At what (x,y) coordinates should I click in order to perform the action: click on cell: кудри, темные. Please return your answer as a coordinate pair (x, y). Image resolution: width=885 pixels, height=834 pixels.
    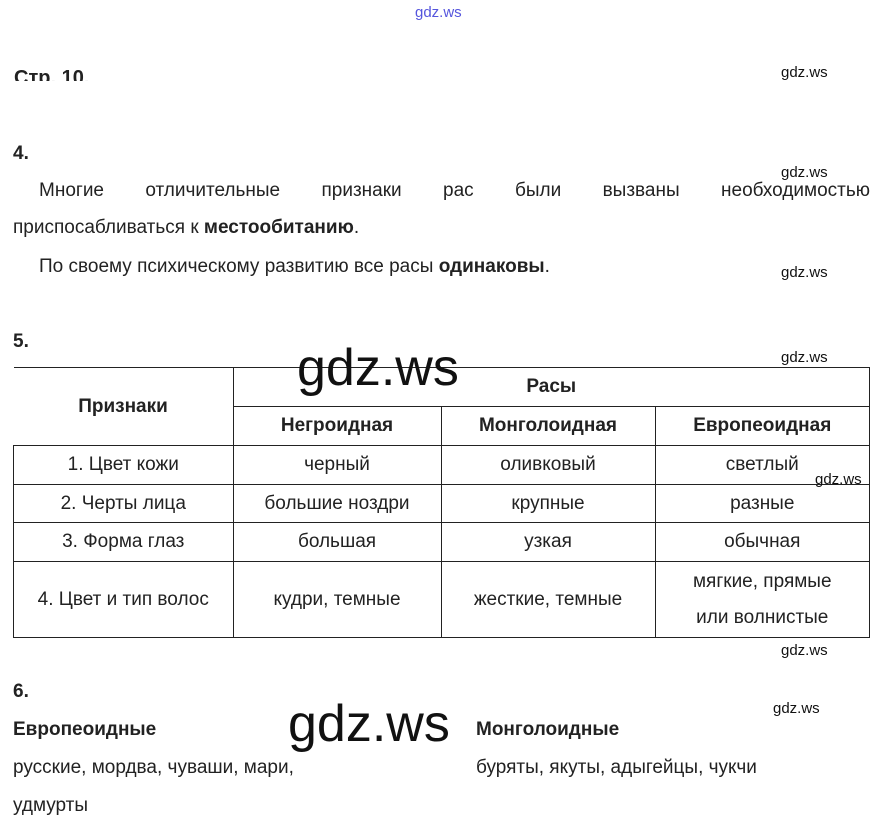
    Looking at the image, I should click on (337, 599).